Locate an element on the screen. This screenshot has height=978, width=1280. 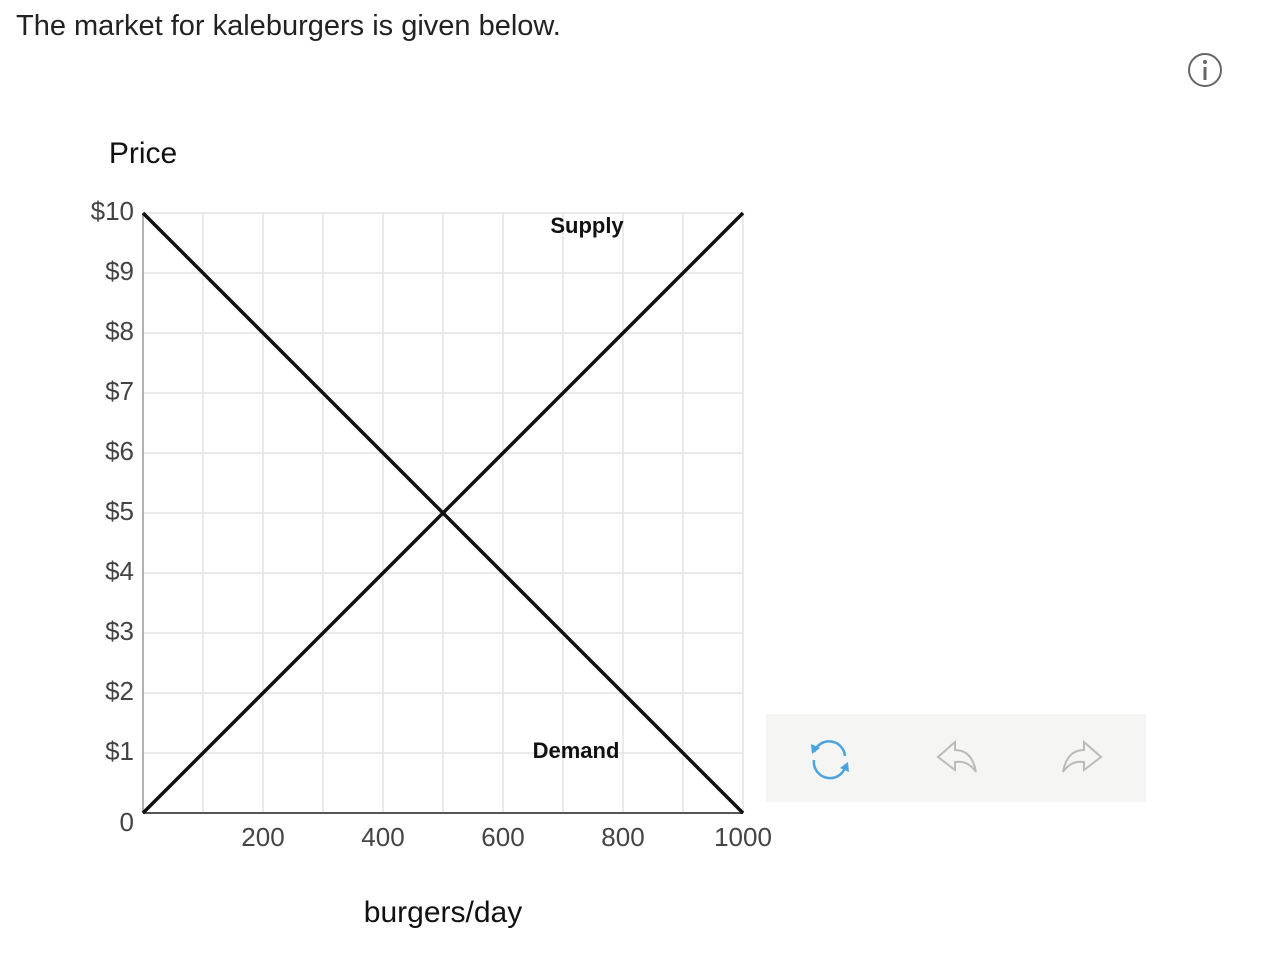
x-tick-label: 600 is located at coordinates (502, 837).